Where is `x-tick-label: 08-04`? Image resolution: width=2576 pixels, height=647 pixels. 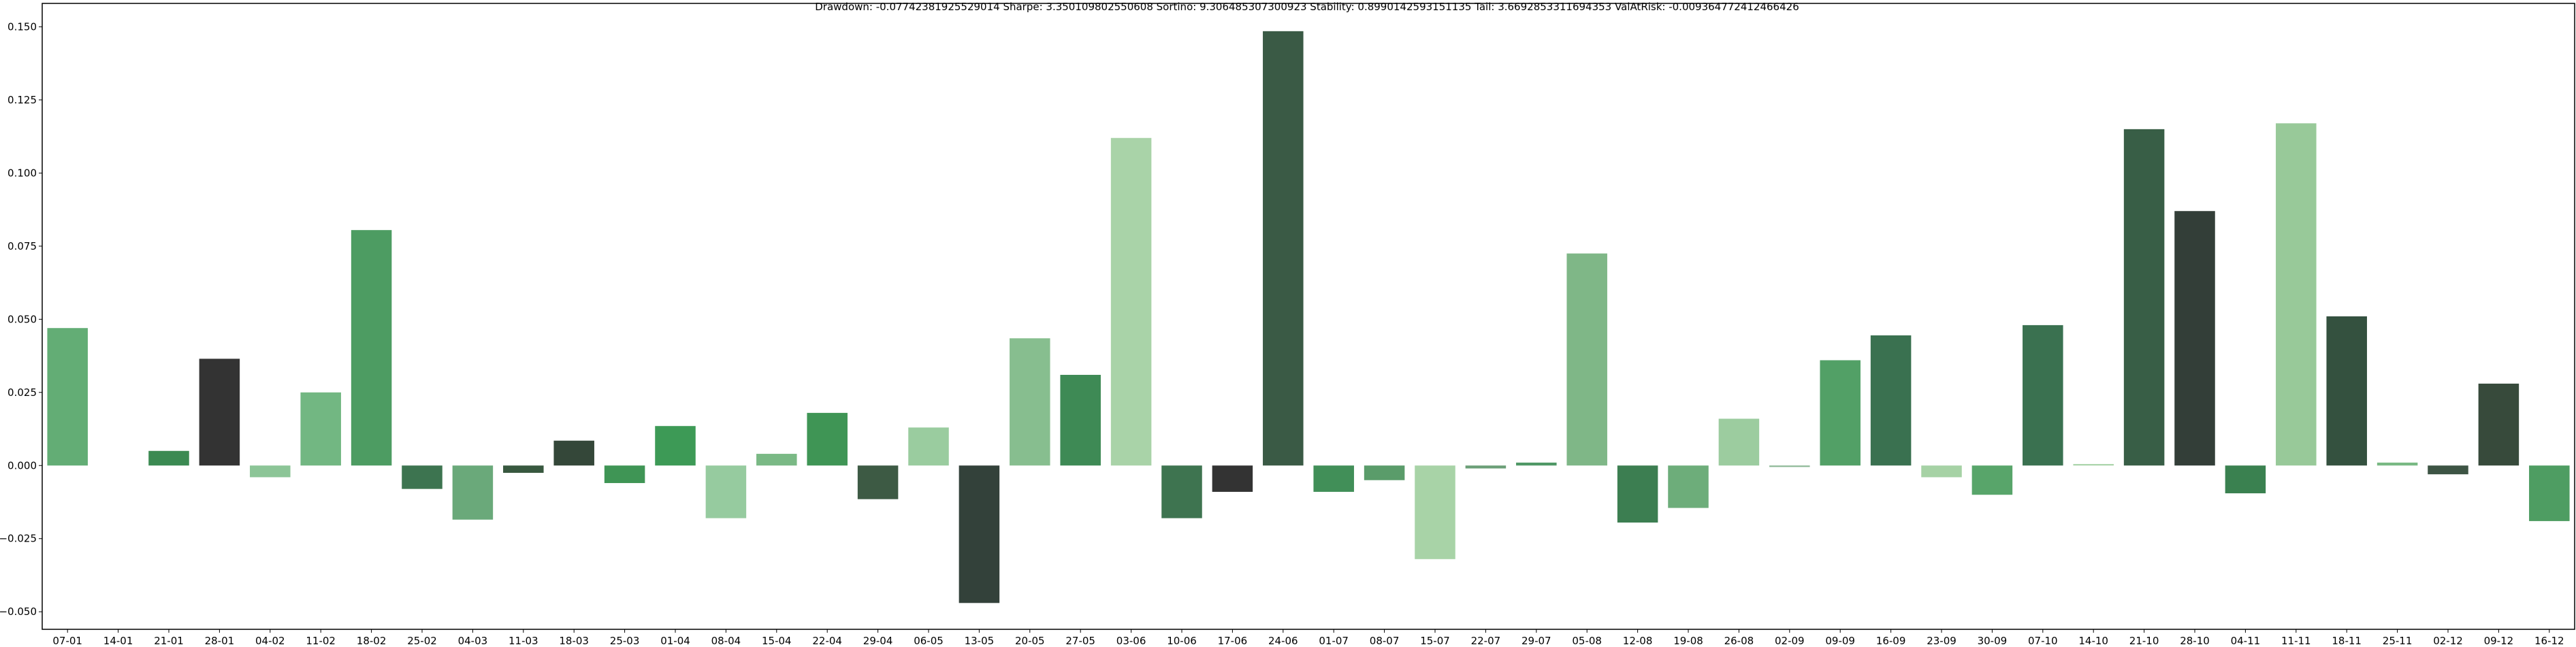 x-tick-label: 08-04 is located at coordinates (726, 641).